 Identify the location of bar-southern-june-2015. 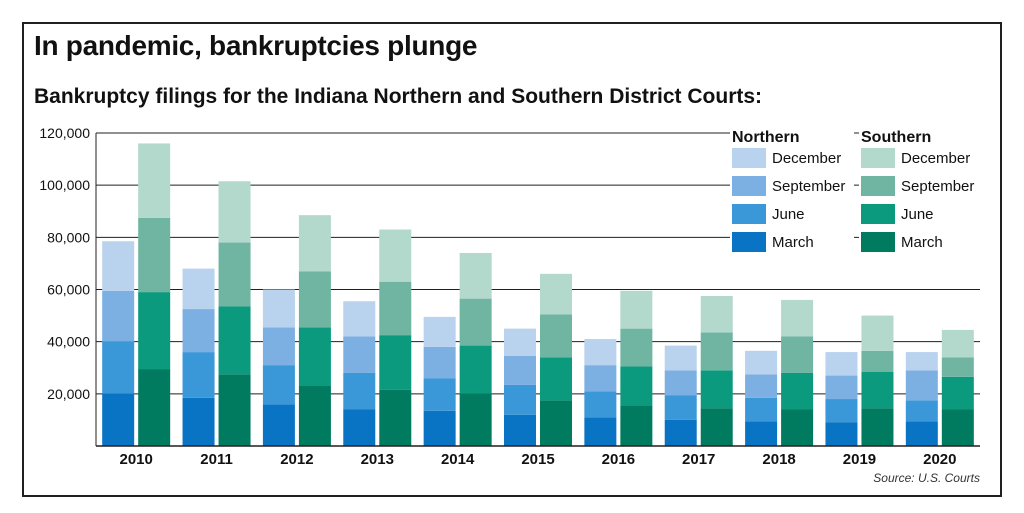
(556, 379).